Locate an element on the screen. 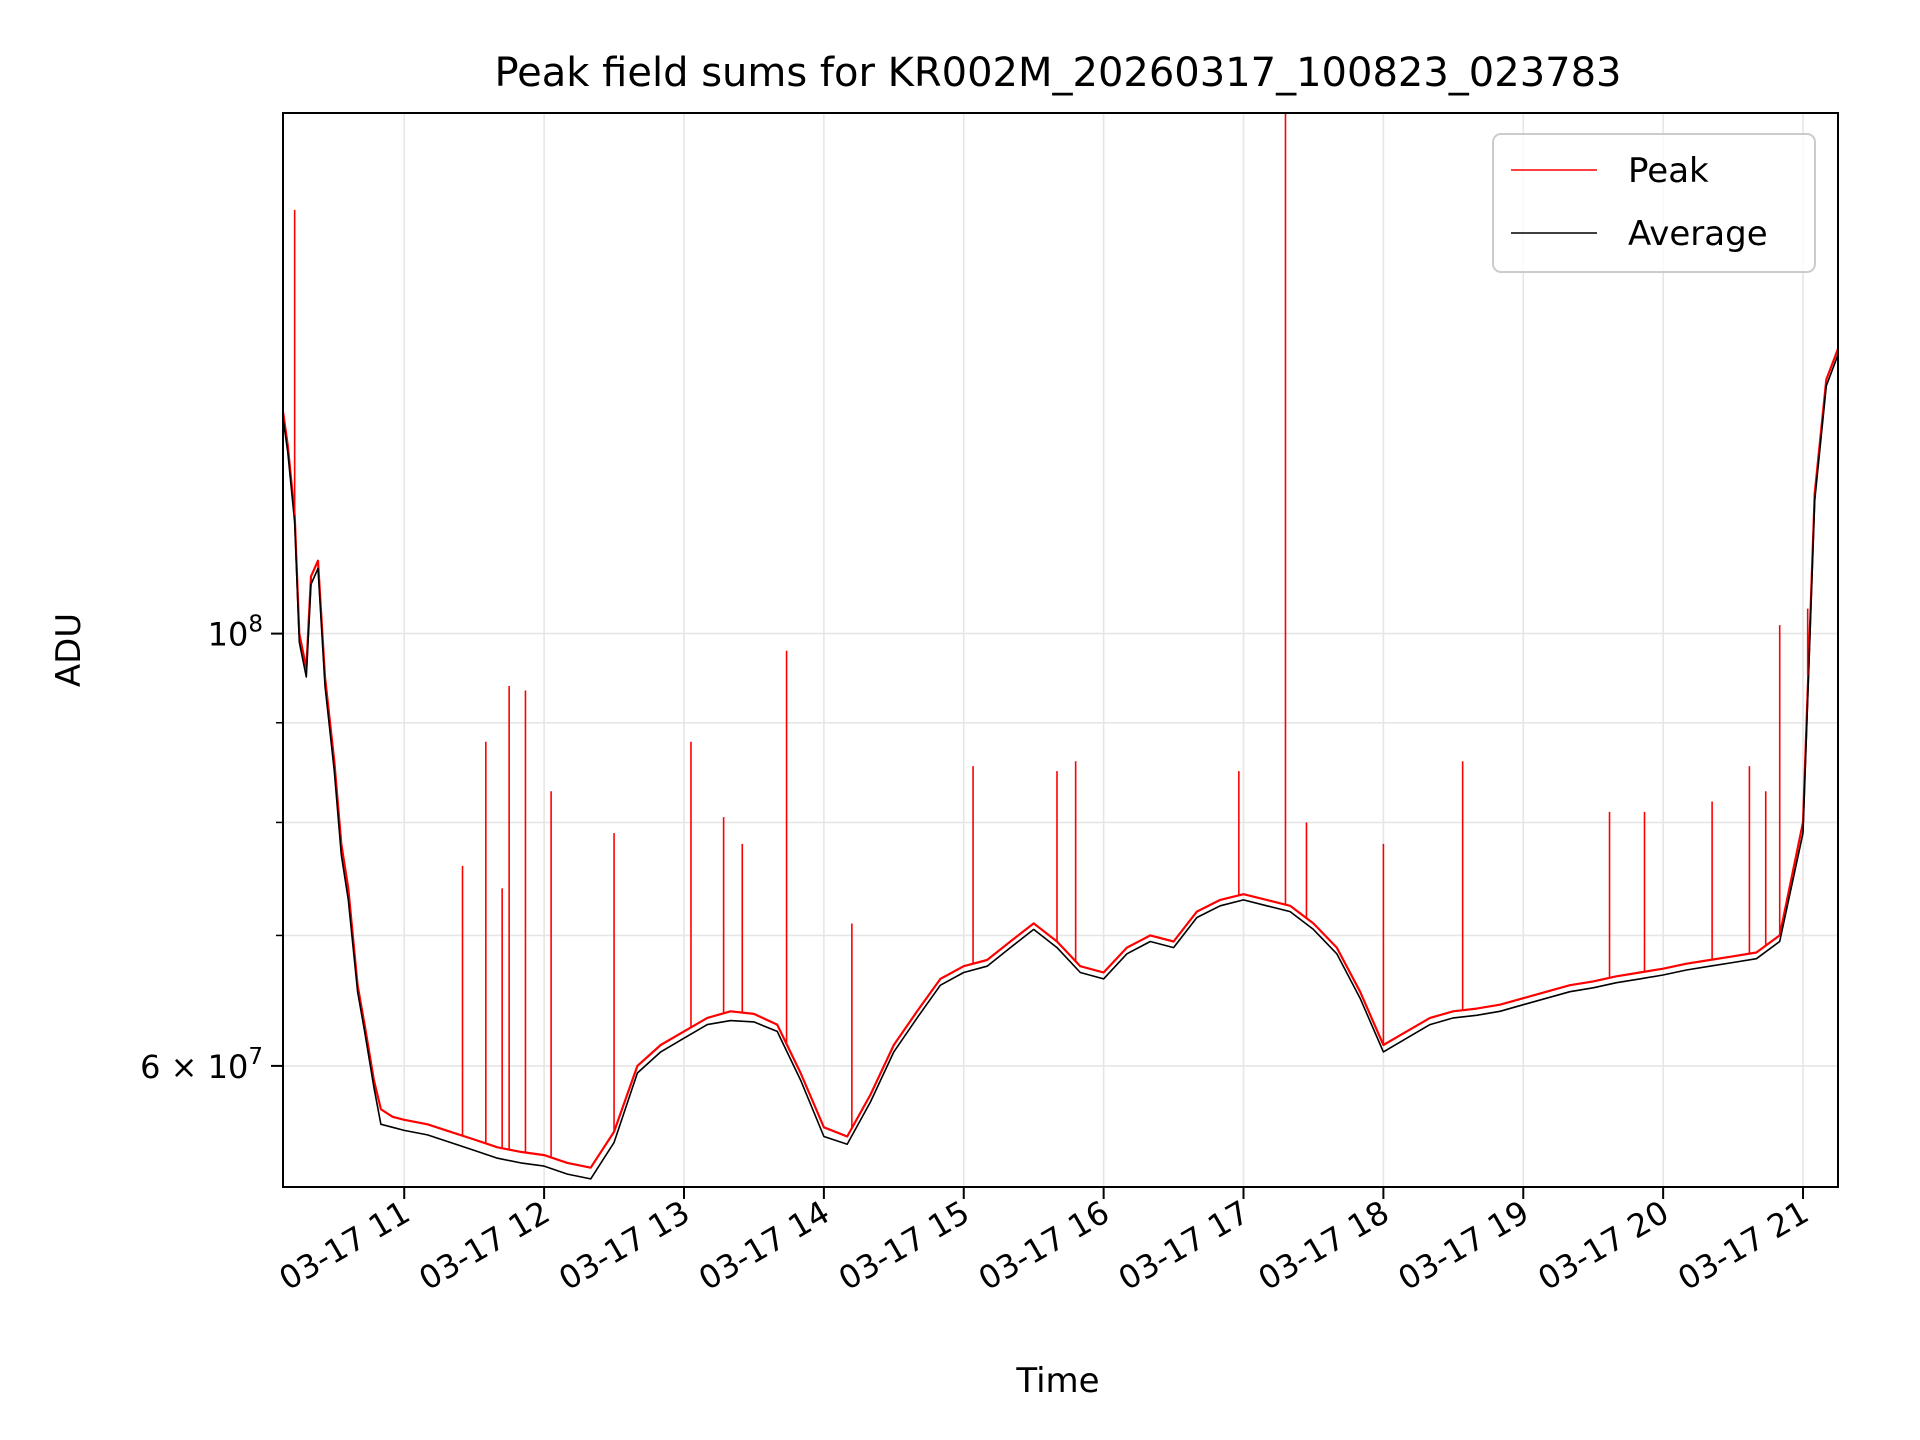  legend-frame is located at coordinates (1654, 203).